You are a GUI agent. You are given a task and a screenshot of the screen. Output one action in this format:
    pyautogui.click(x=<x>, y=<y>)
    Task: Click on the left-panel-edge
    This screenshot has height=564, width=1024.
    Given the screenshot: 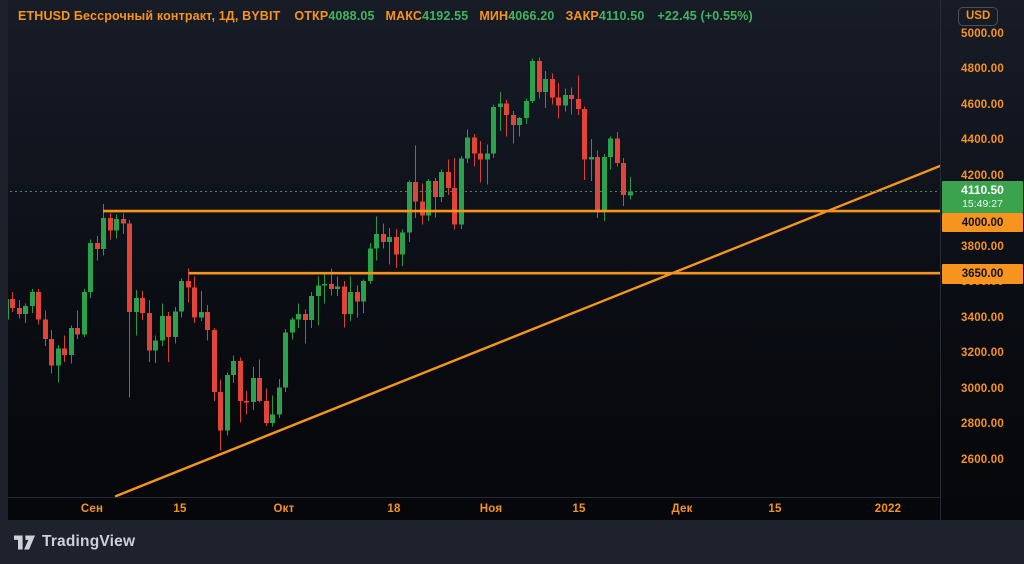 What is the action you would take?
    pyautogui.click(x=4, y=260)
    